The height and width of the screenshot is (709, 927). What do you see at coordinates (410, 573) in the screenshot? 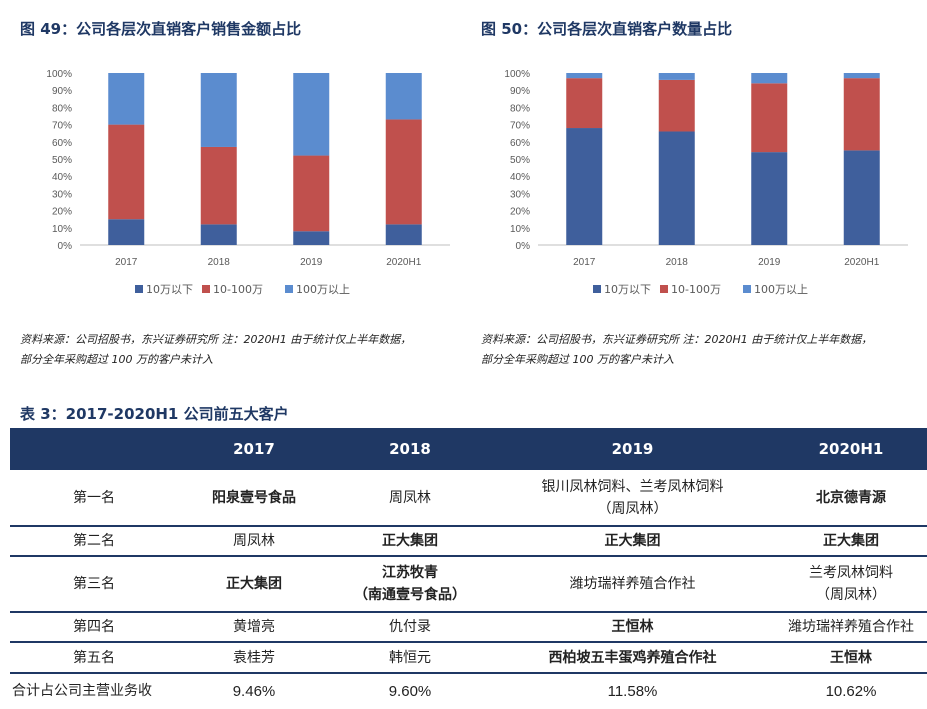
I see `cell-line: 江苏牧青` at bounding box center [410, 573].